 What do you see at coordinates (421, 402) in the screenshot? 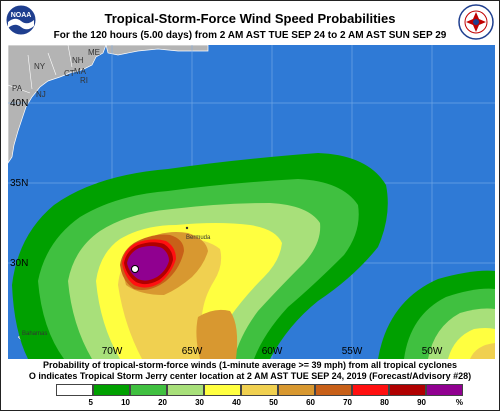
I see `legend-label: 90` at bounding box center [421, 402].